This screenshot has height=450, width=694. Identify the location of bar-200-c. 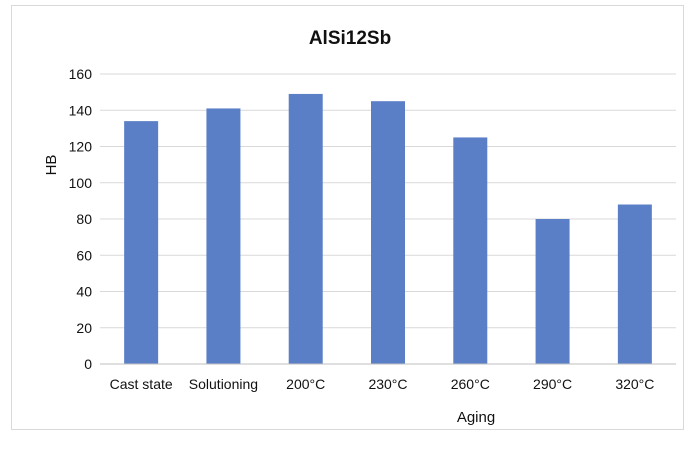
(305, 228).